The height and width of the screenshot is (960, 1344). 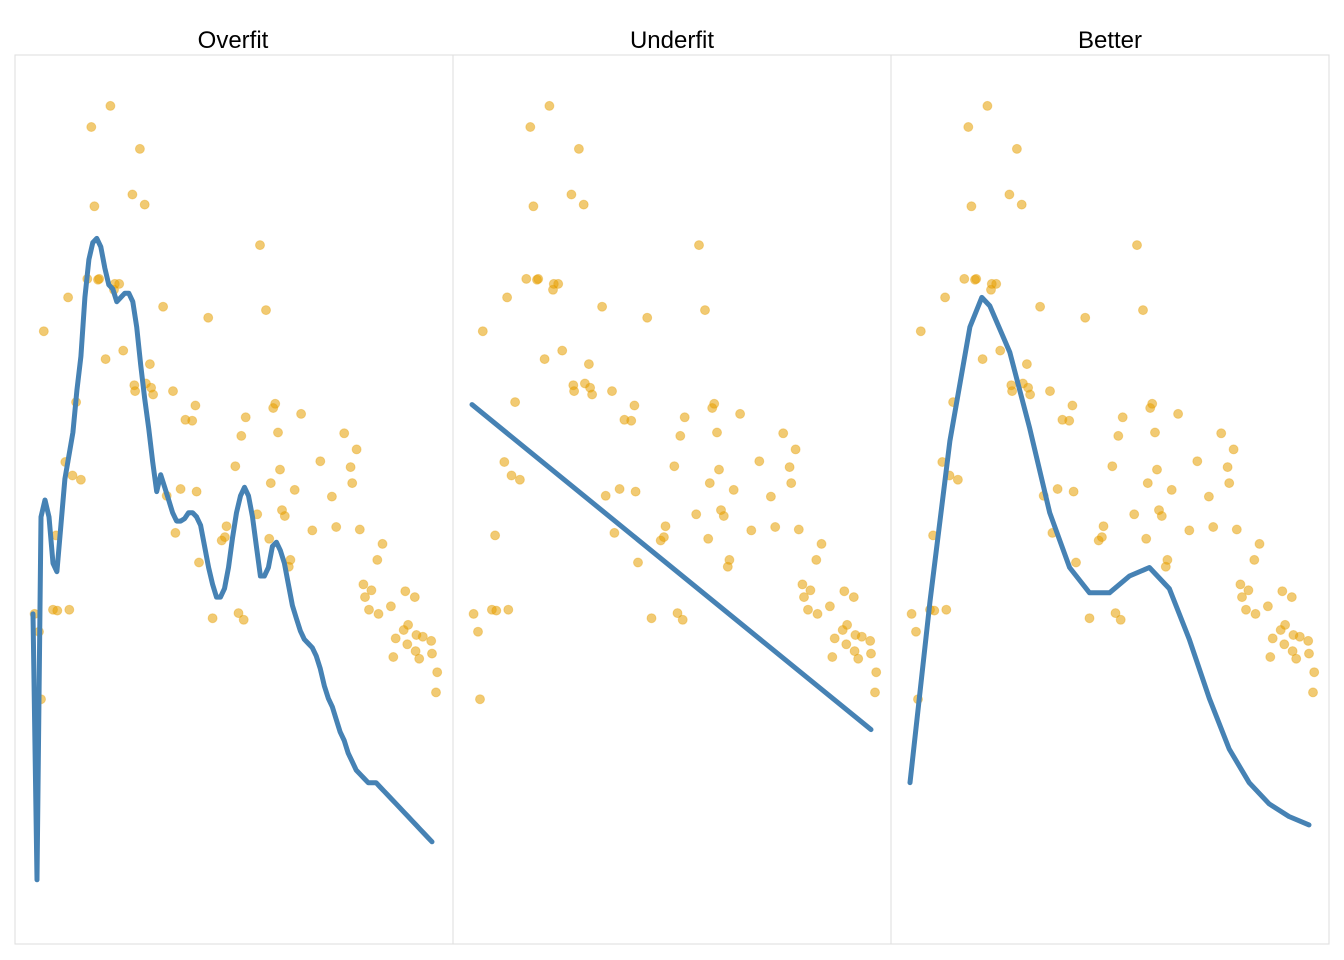 I want to click on facet-title-overfit: Overfit, so click(x=233, y=40).